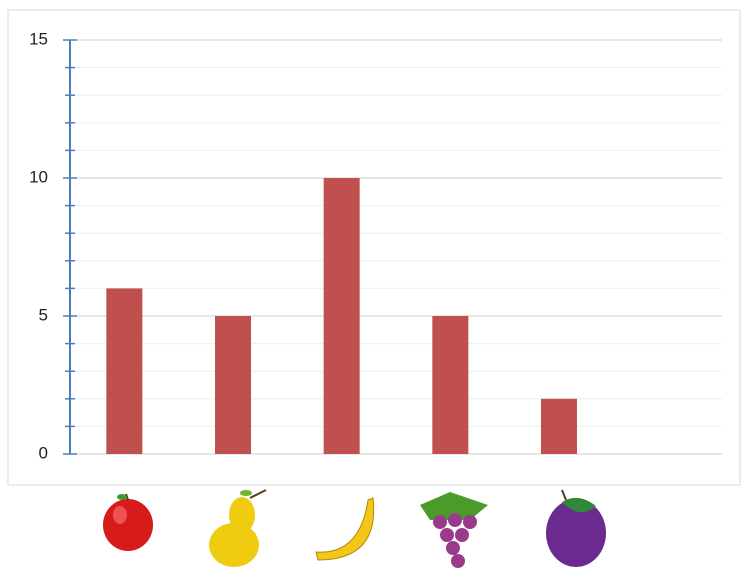 This screenshot has height=573, width=747. Describe the element at coordinates (38, 38) in the screenshot. I see `y-tick-label: 15` at that location.